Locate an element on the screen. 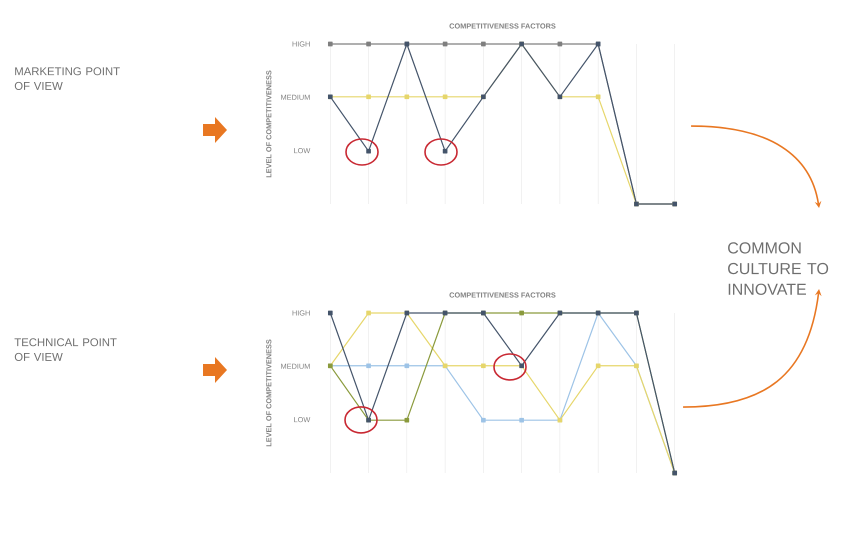 The width and height of the screenshot is (865, 543). text: COMMON CULTURE TO INNOVATE is located at coordinates (778, 268).